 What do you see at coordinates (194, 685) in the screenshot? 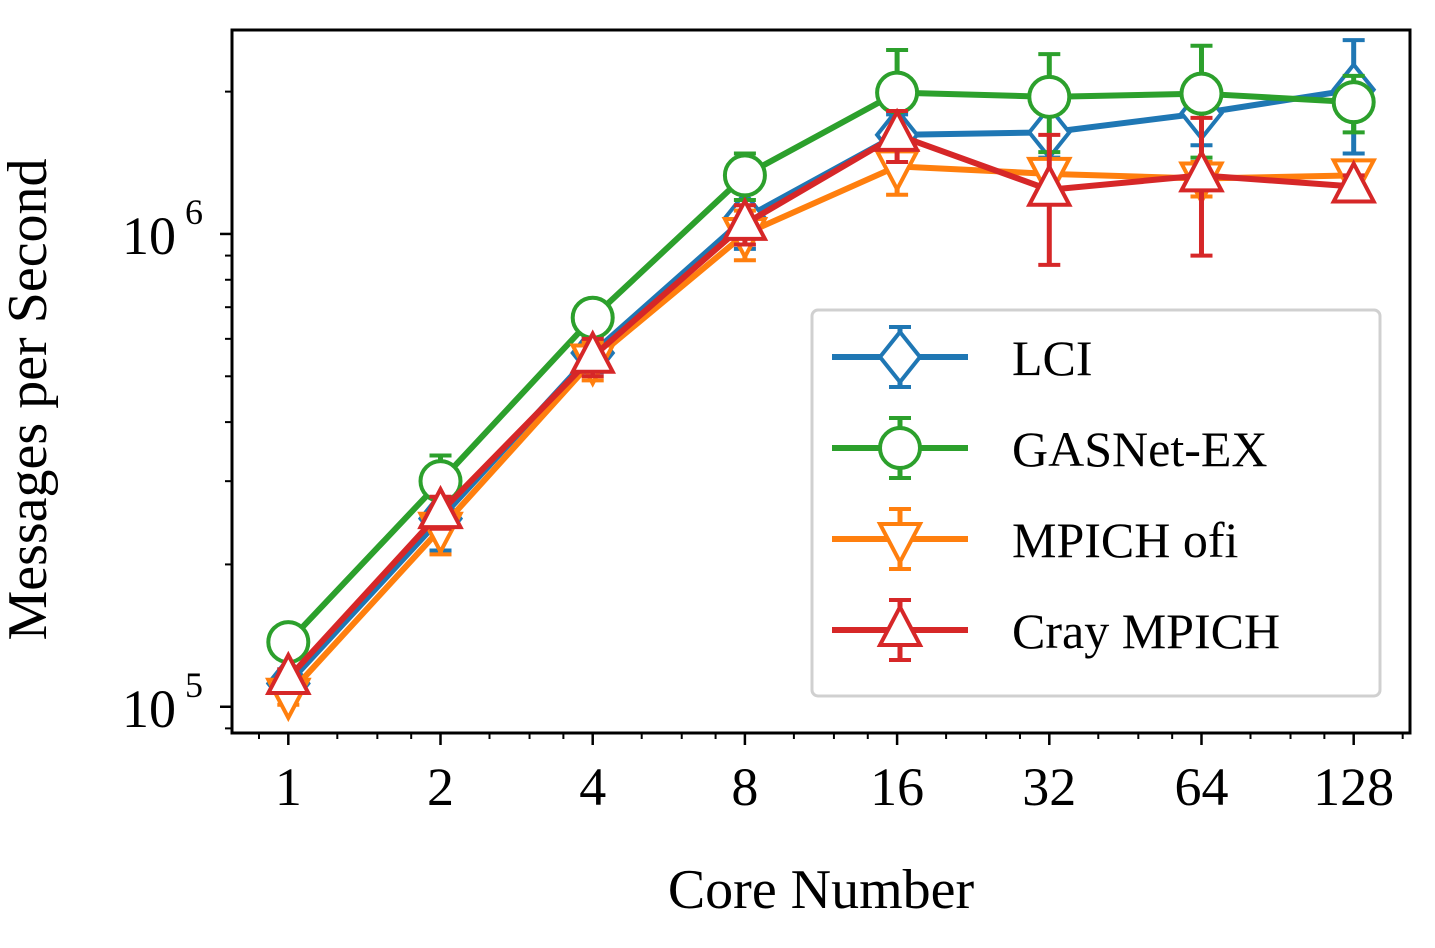
I see `y-tick-exponent: 5` at bounding box center [194, 685].